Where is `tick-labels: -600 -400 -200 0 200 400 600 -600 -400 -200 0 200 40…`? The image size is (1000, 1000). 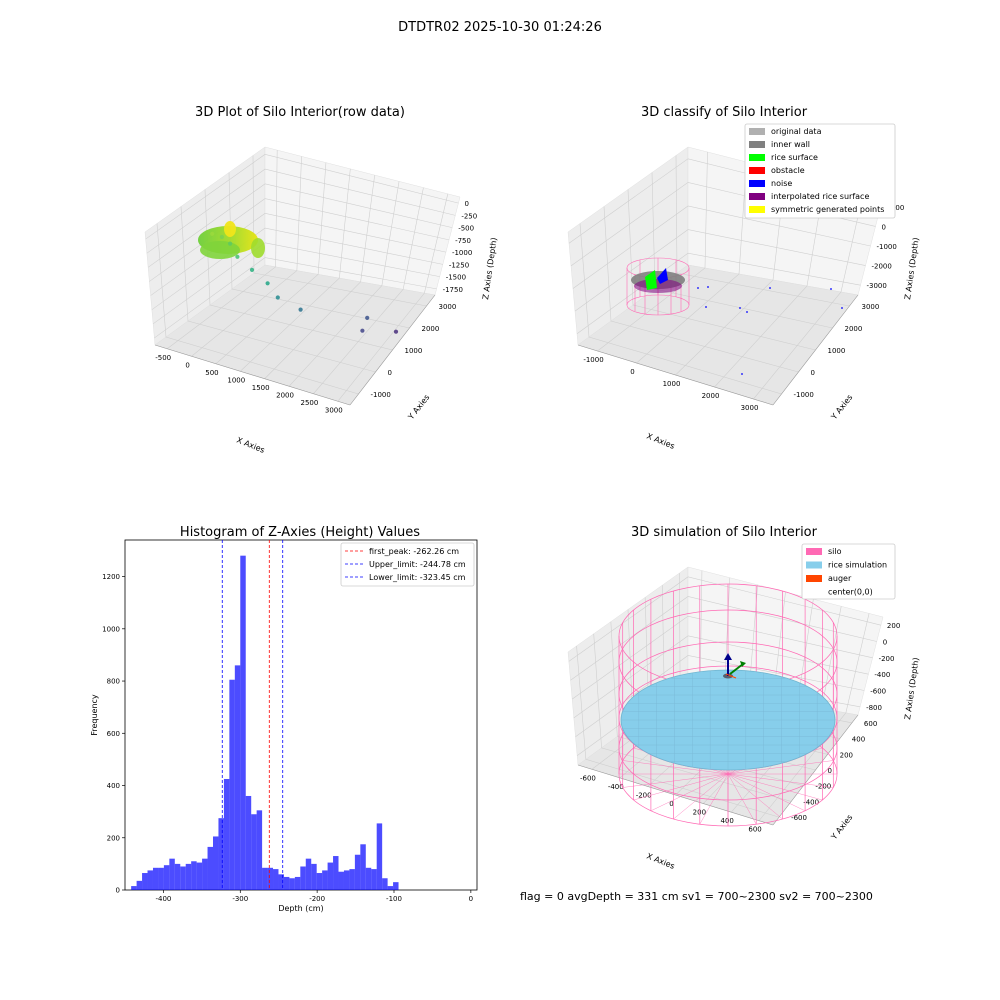 tick-labels: -600 -400 -200 0 200 400 600 -600 -400 -200 0 200 40… is located at coordinates (740, 728).